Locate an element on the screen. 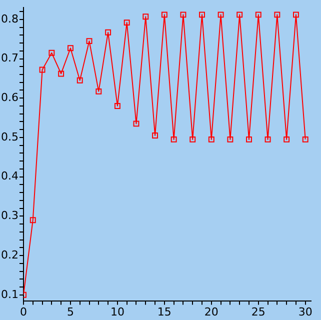  y-tick-label: 0.2 is located at coordinates (9, 255).